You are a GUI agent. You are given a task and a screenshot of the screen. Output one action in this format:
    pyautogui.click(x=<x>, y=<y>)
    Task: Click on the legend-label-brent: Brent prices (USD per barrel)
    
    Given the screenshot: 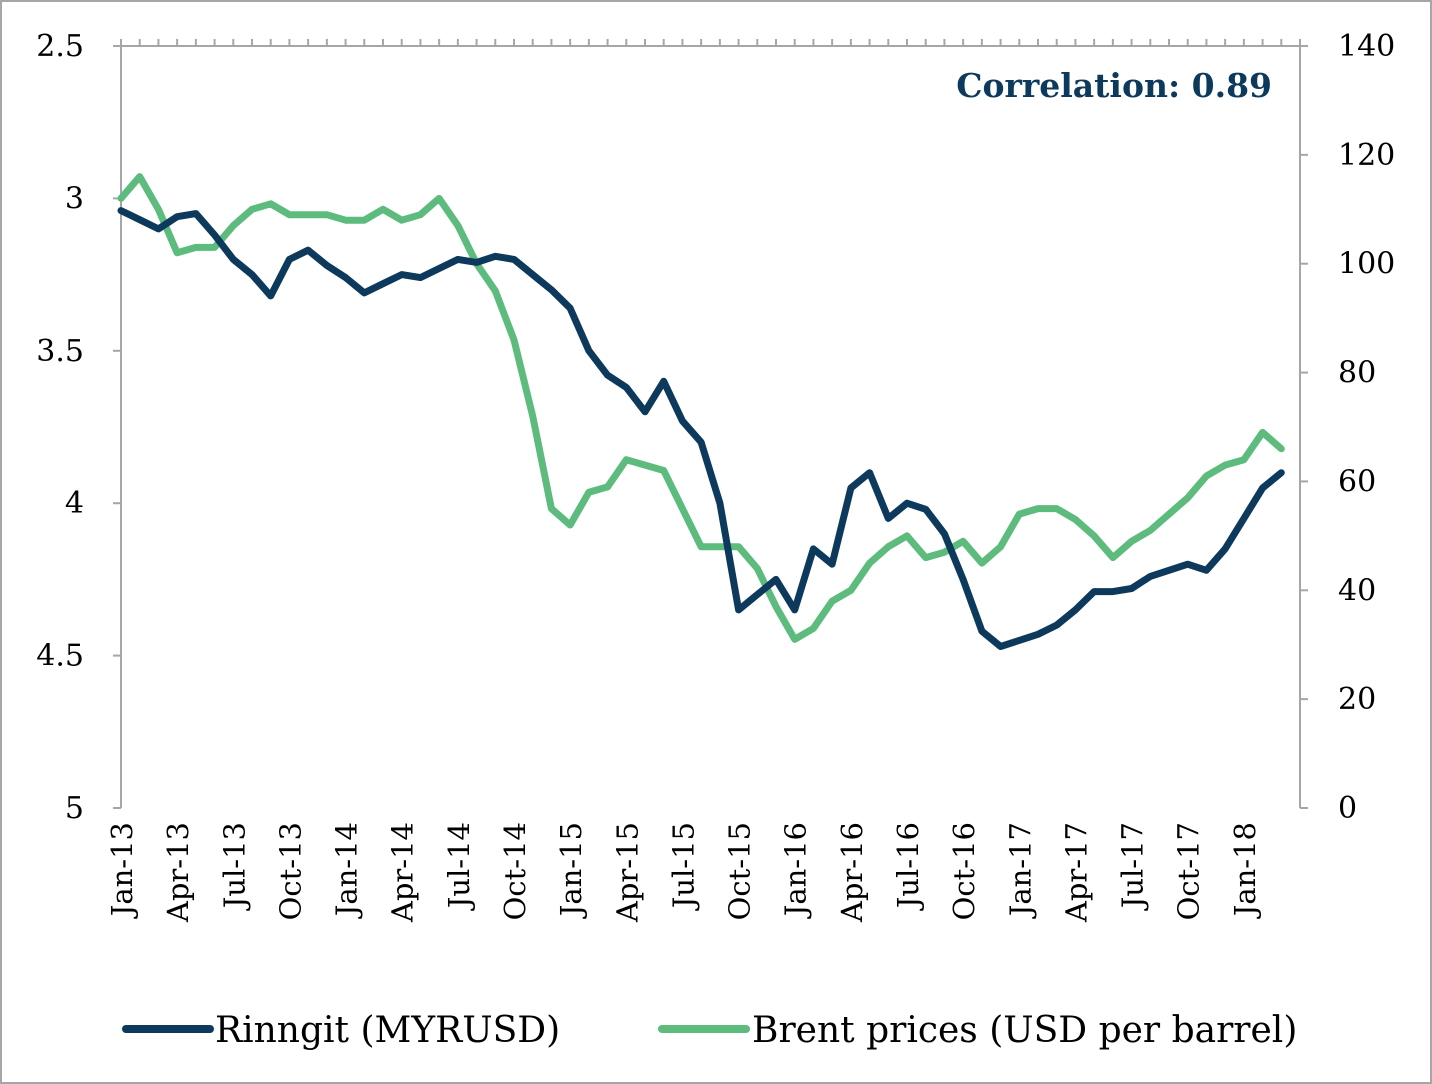 What is the action you would take?
    pyautogui.click(x=1024, y=1030)
    